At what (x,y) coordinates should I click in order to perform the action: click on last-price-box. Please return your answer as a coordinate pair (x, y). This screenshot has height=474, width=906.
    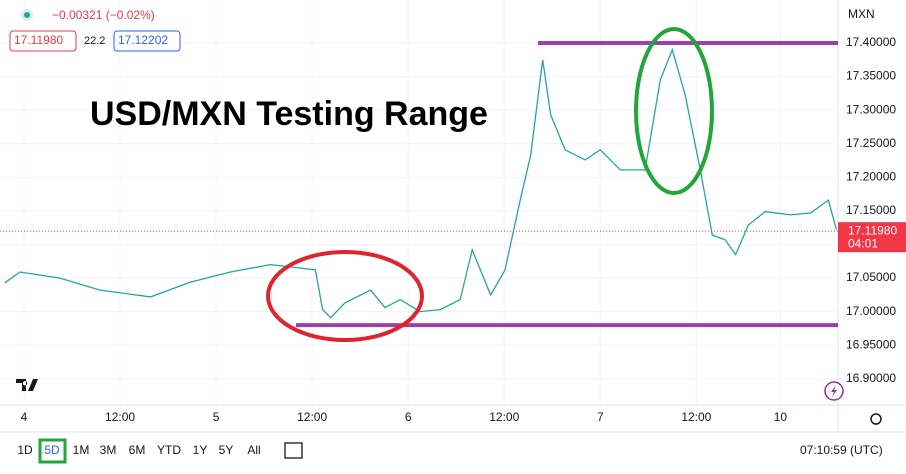
    Looking at the image, I should click on (872, 237).